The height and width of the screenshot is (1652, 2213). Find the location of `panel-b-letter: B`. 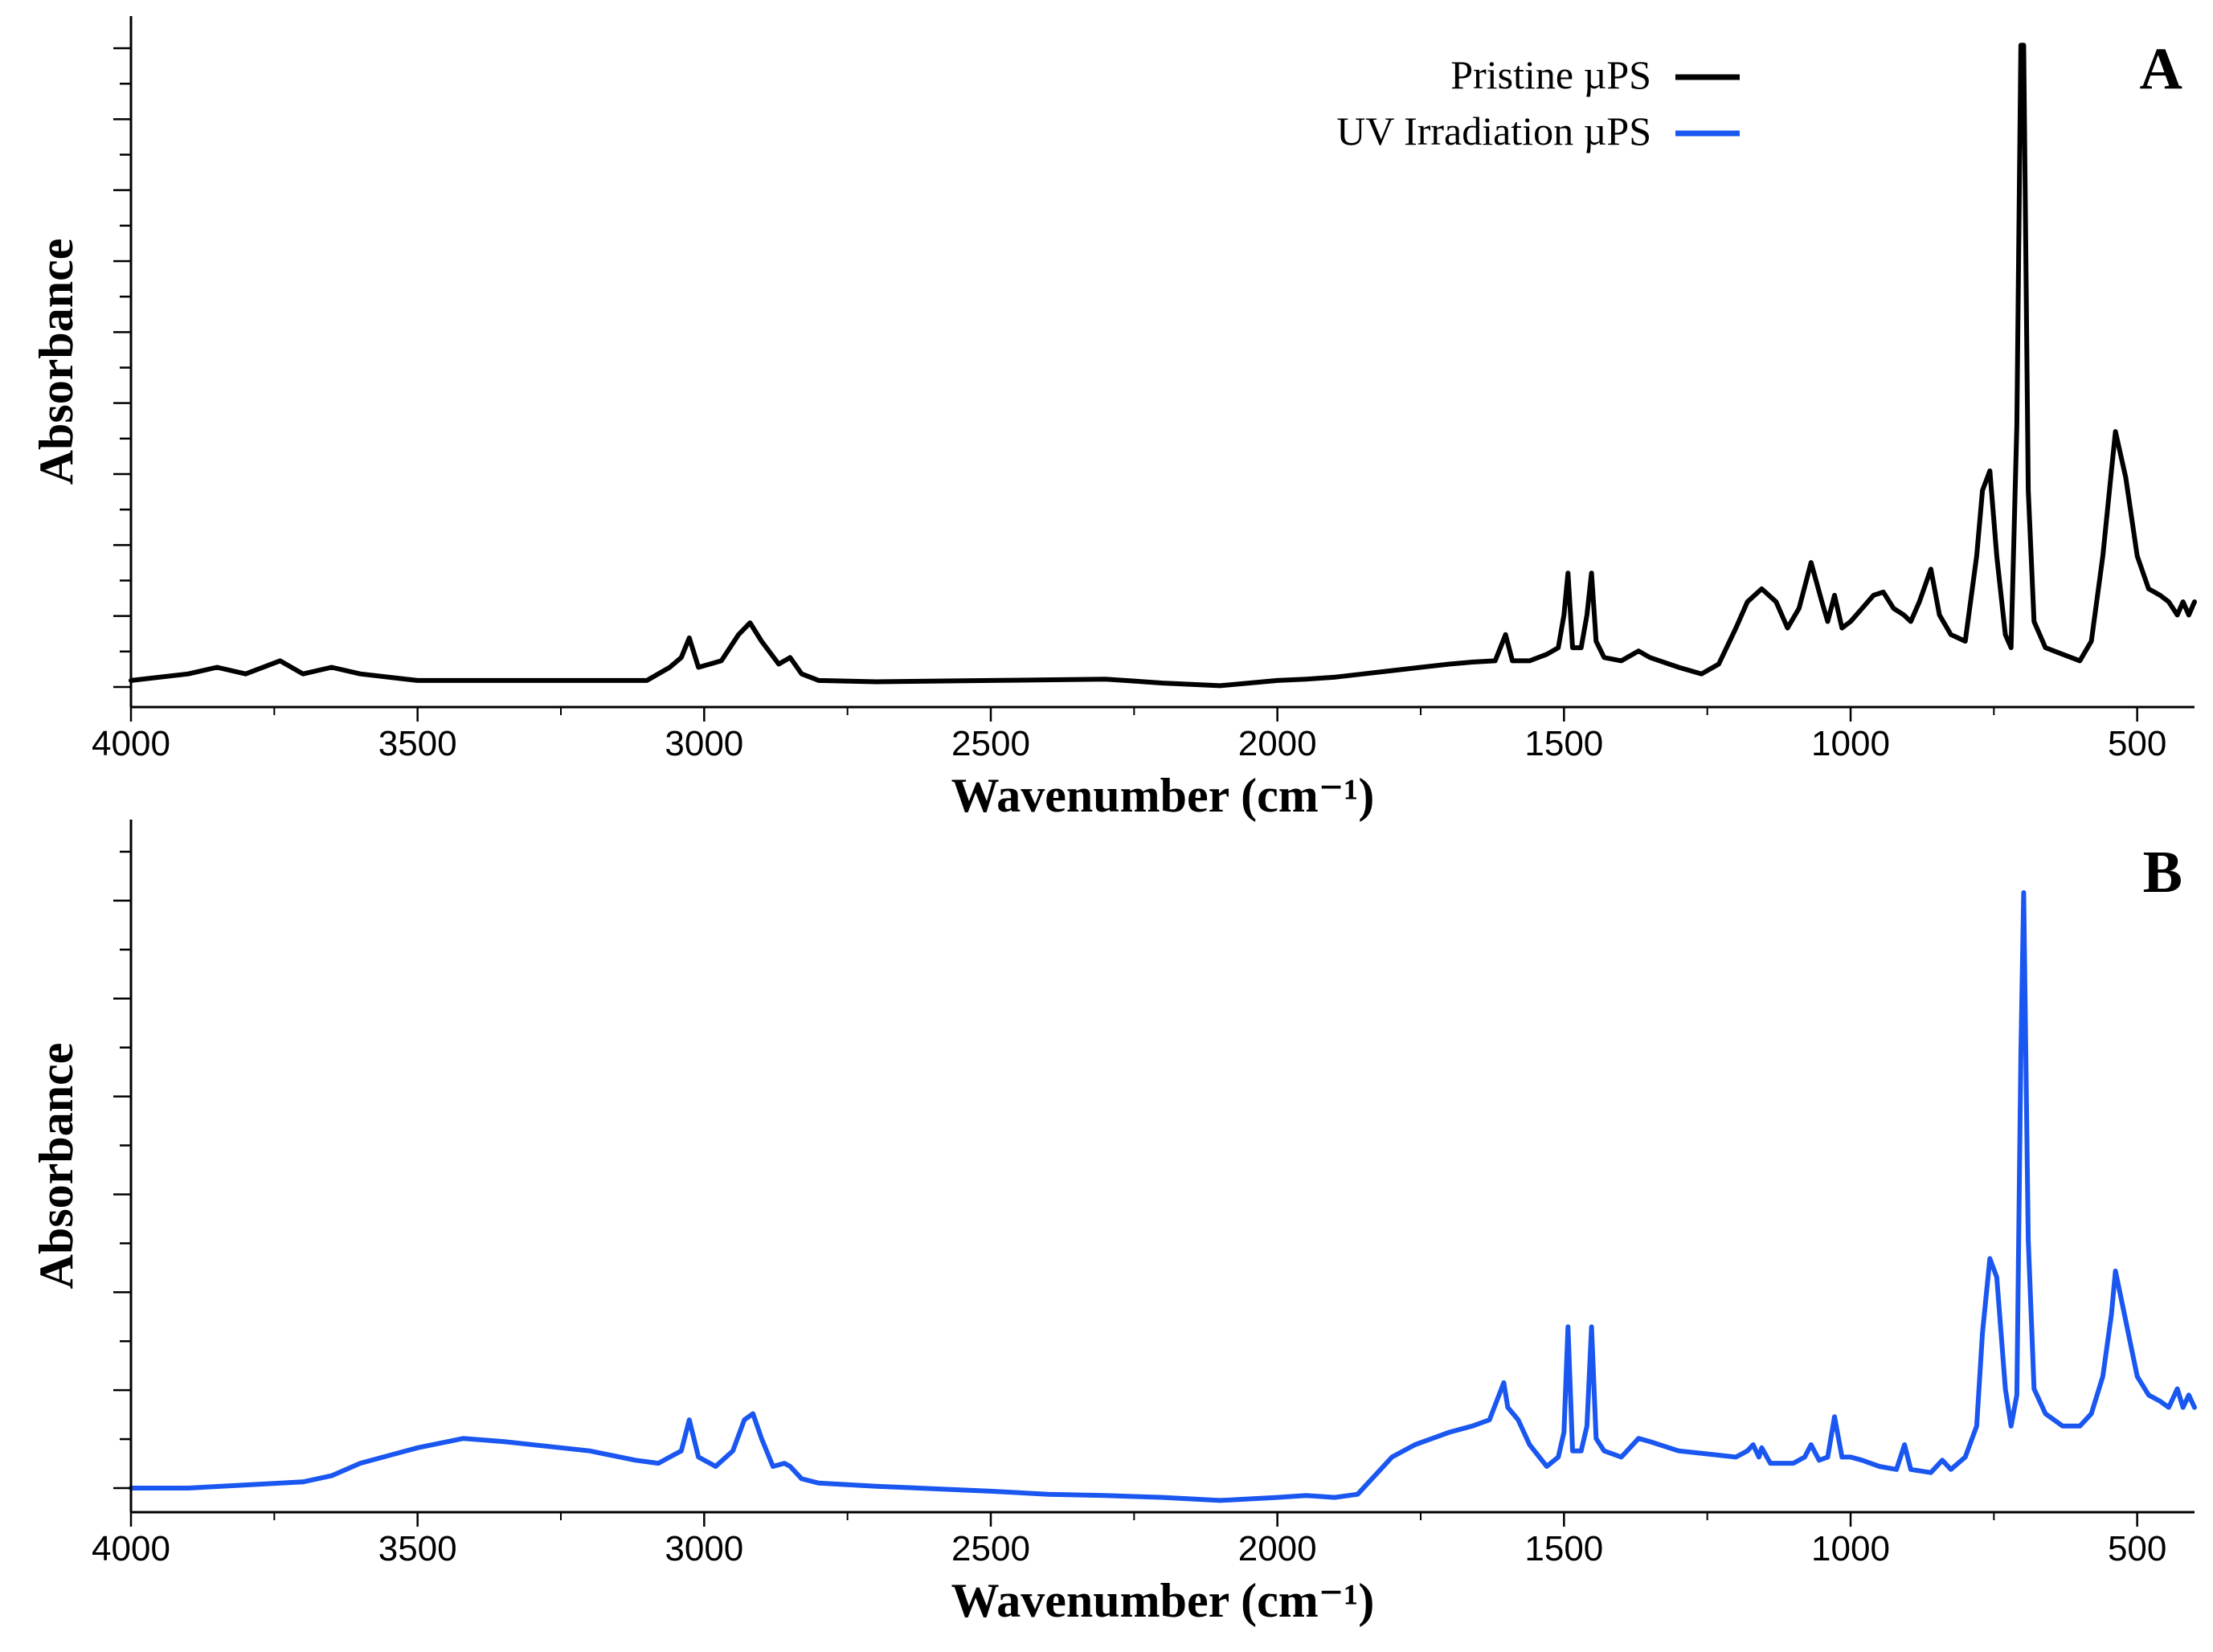

panel-b-letter: B is located at coordinates (2162, 873).